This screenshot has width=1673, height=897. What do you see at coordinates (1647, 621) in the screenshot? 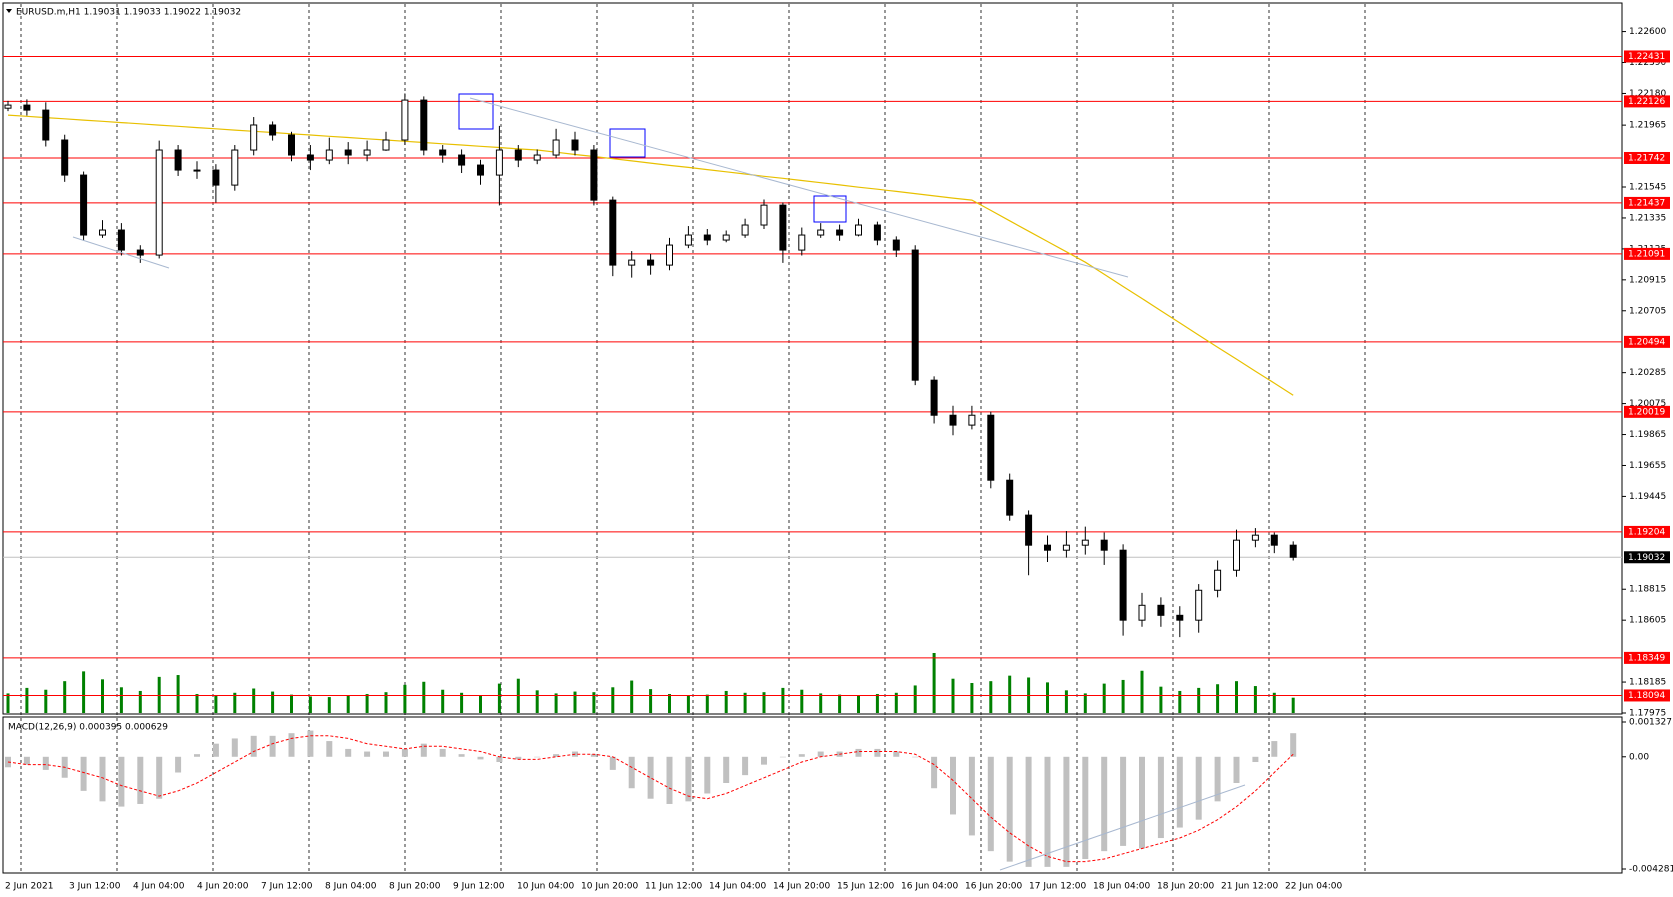
I see `y-tick-label: 1.18605` at bounding box center [1647, 621].